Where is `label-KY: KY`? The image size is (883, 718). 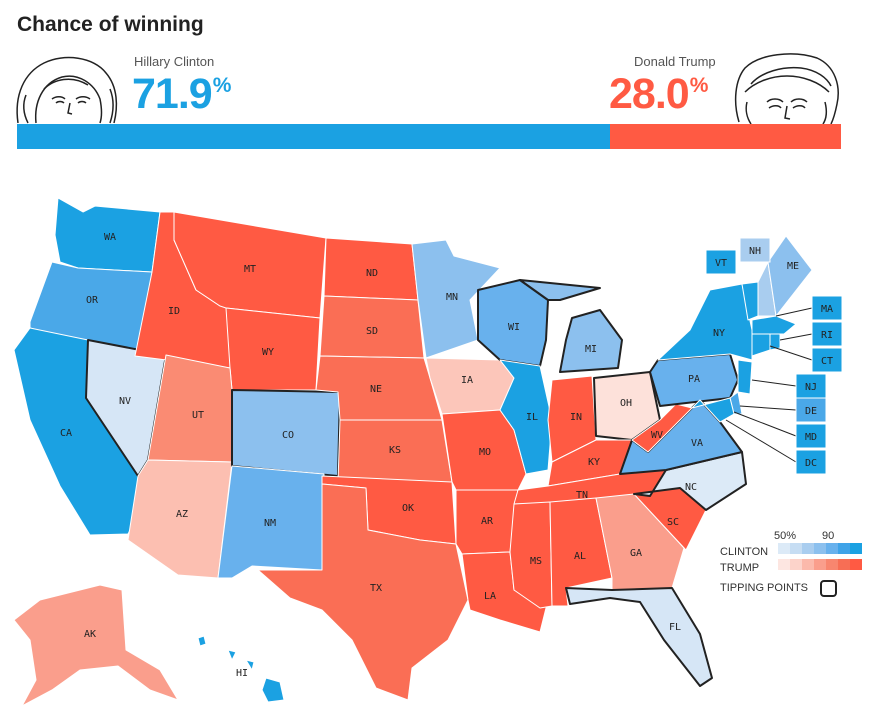 label-KY: KY is located at coordinates (594, 462).